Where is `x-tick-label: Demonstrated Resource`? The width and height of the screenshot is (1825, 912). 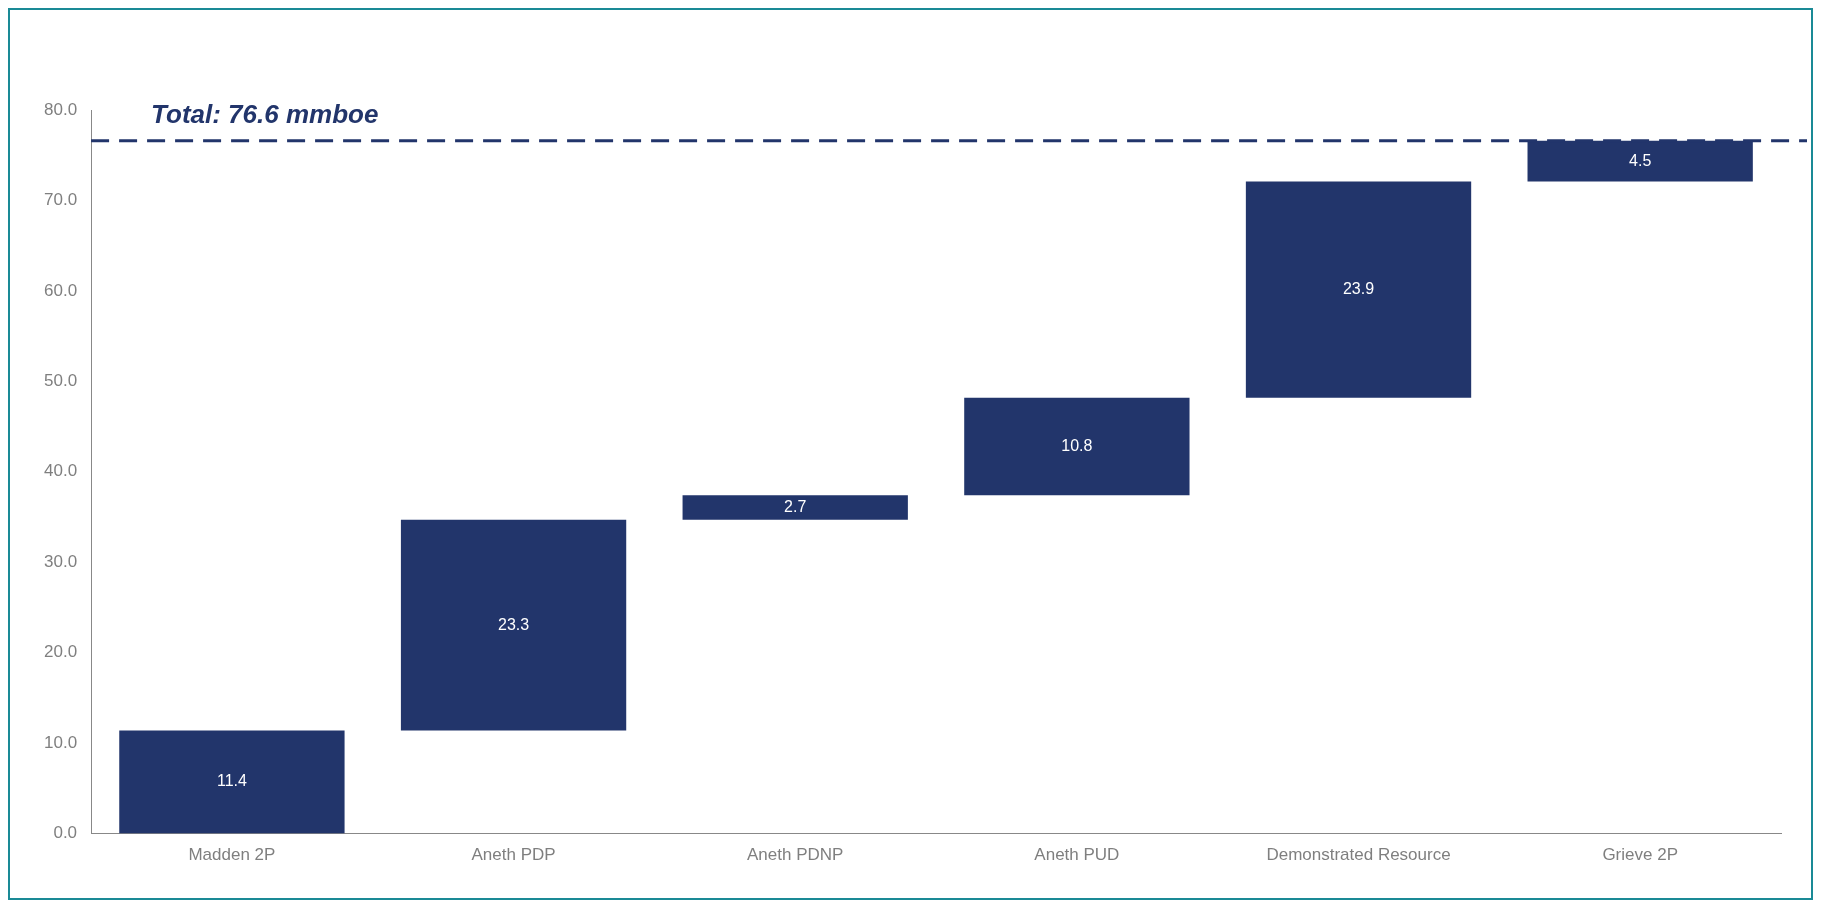 x-tick-label: Demonstrated Resource is located at coordinates (1358, 855).